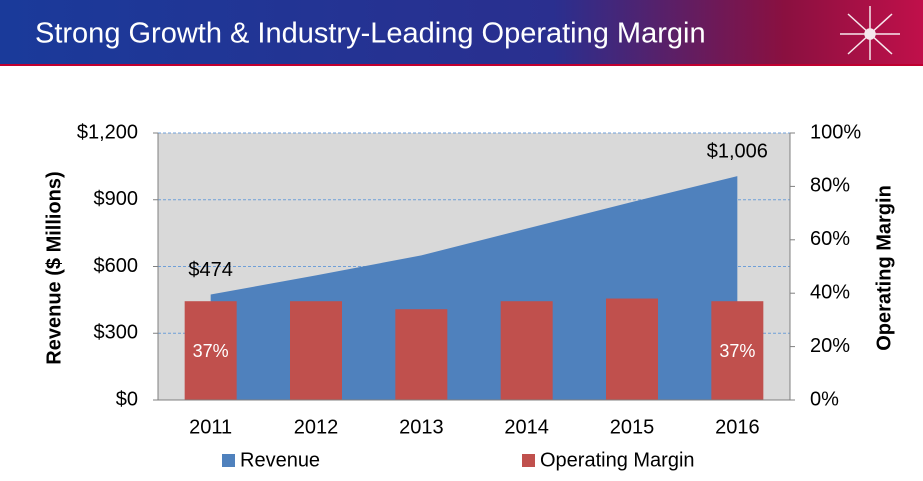  What do you see at coordinates (632, 427) in the screenshot?
I see `x-tick-label: 2015` at bounding box center [632, 427].